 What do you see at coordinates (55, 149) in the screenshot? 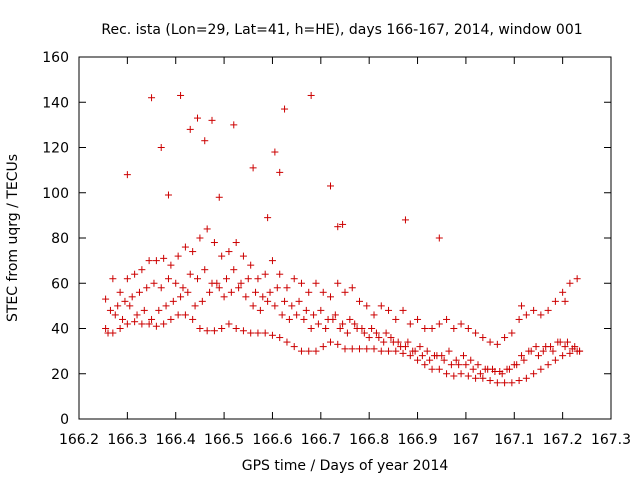
I see `y-tick-label: 120` at bounding box center [55, 149].